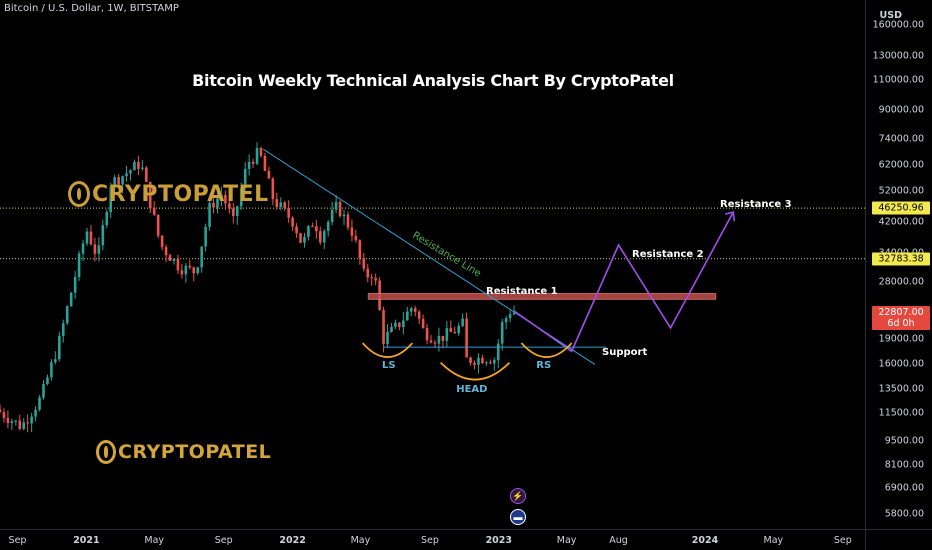 This screenshot has height=550, width=932. I want to click on price-tag-value: 22807.00, so click(901, 313).